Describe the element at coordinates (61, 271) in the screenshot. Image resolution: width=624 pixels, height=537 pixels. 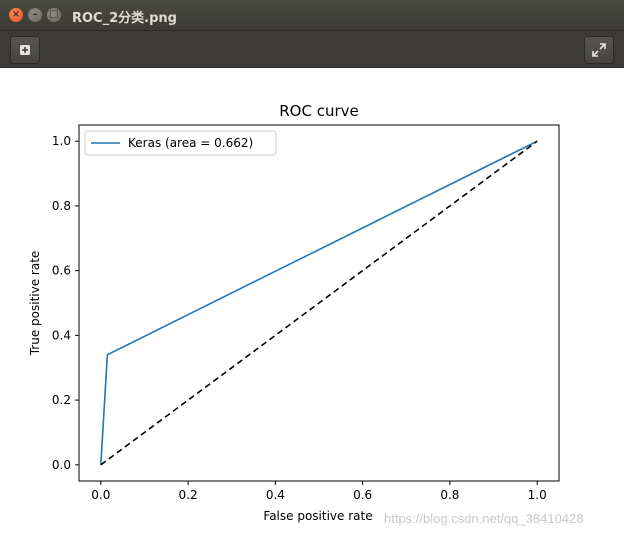
I see `y-tick-label: 0.6` at that location.